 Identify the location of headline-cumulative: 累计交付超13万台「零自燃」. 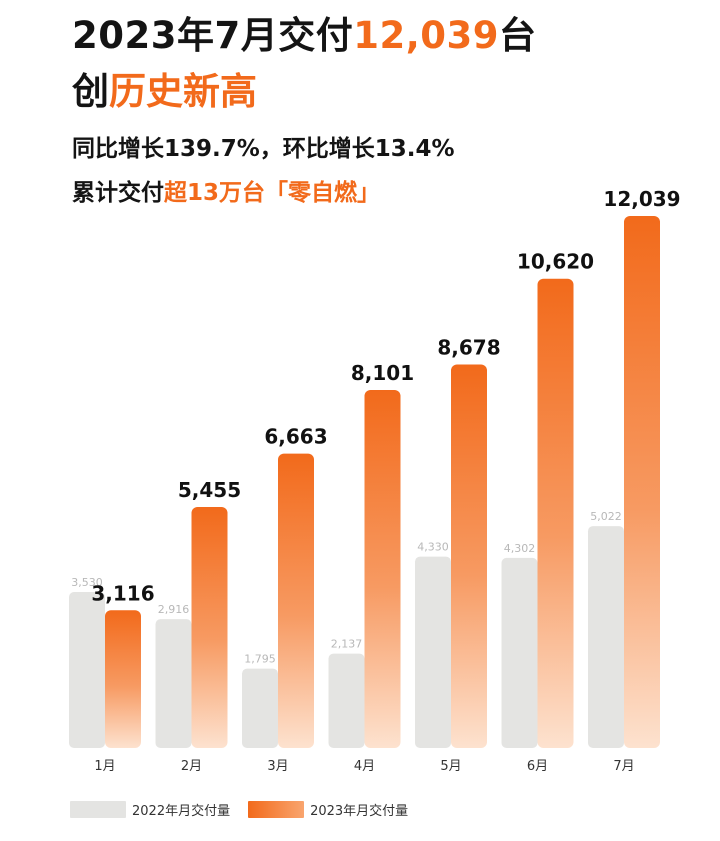
(304, 193).